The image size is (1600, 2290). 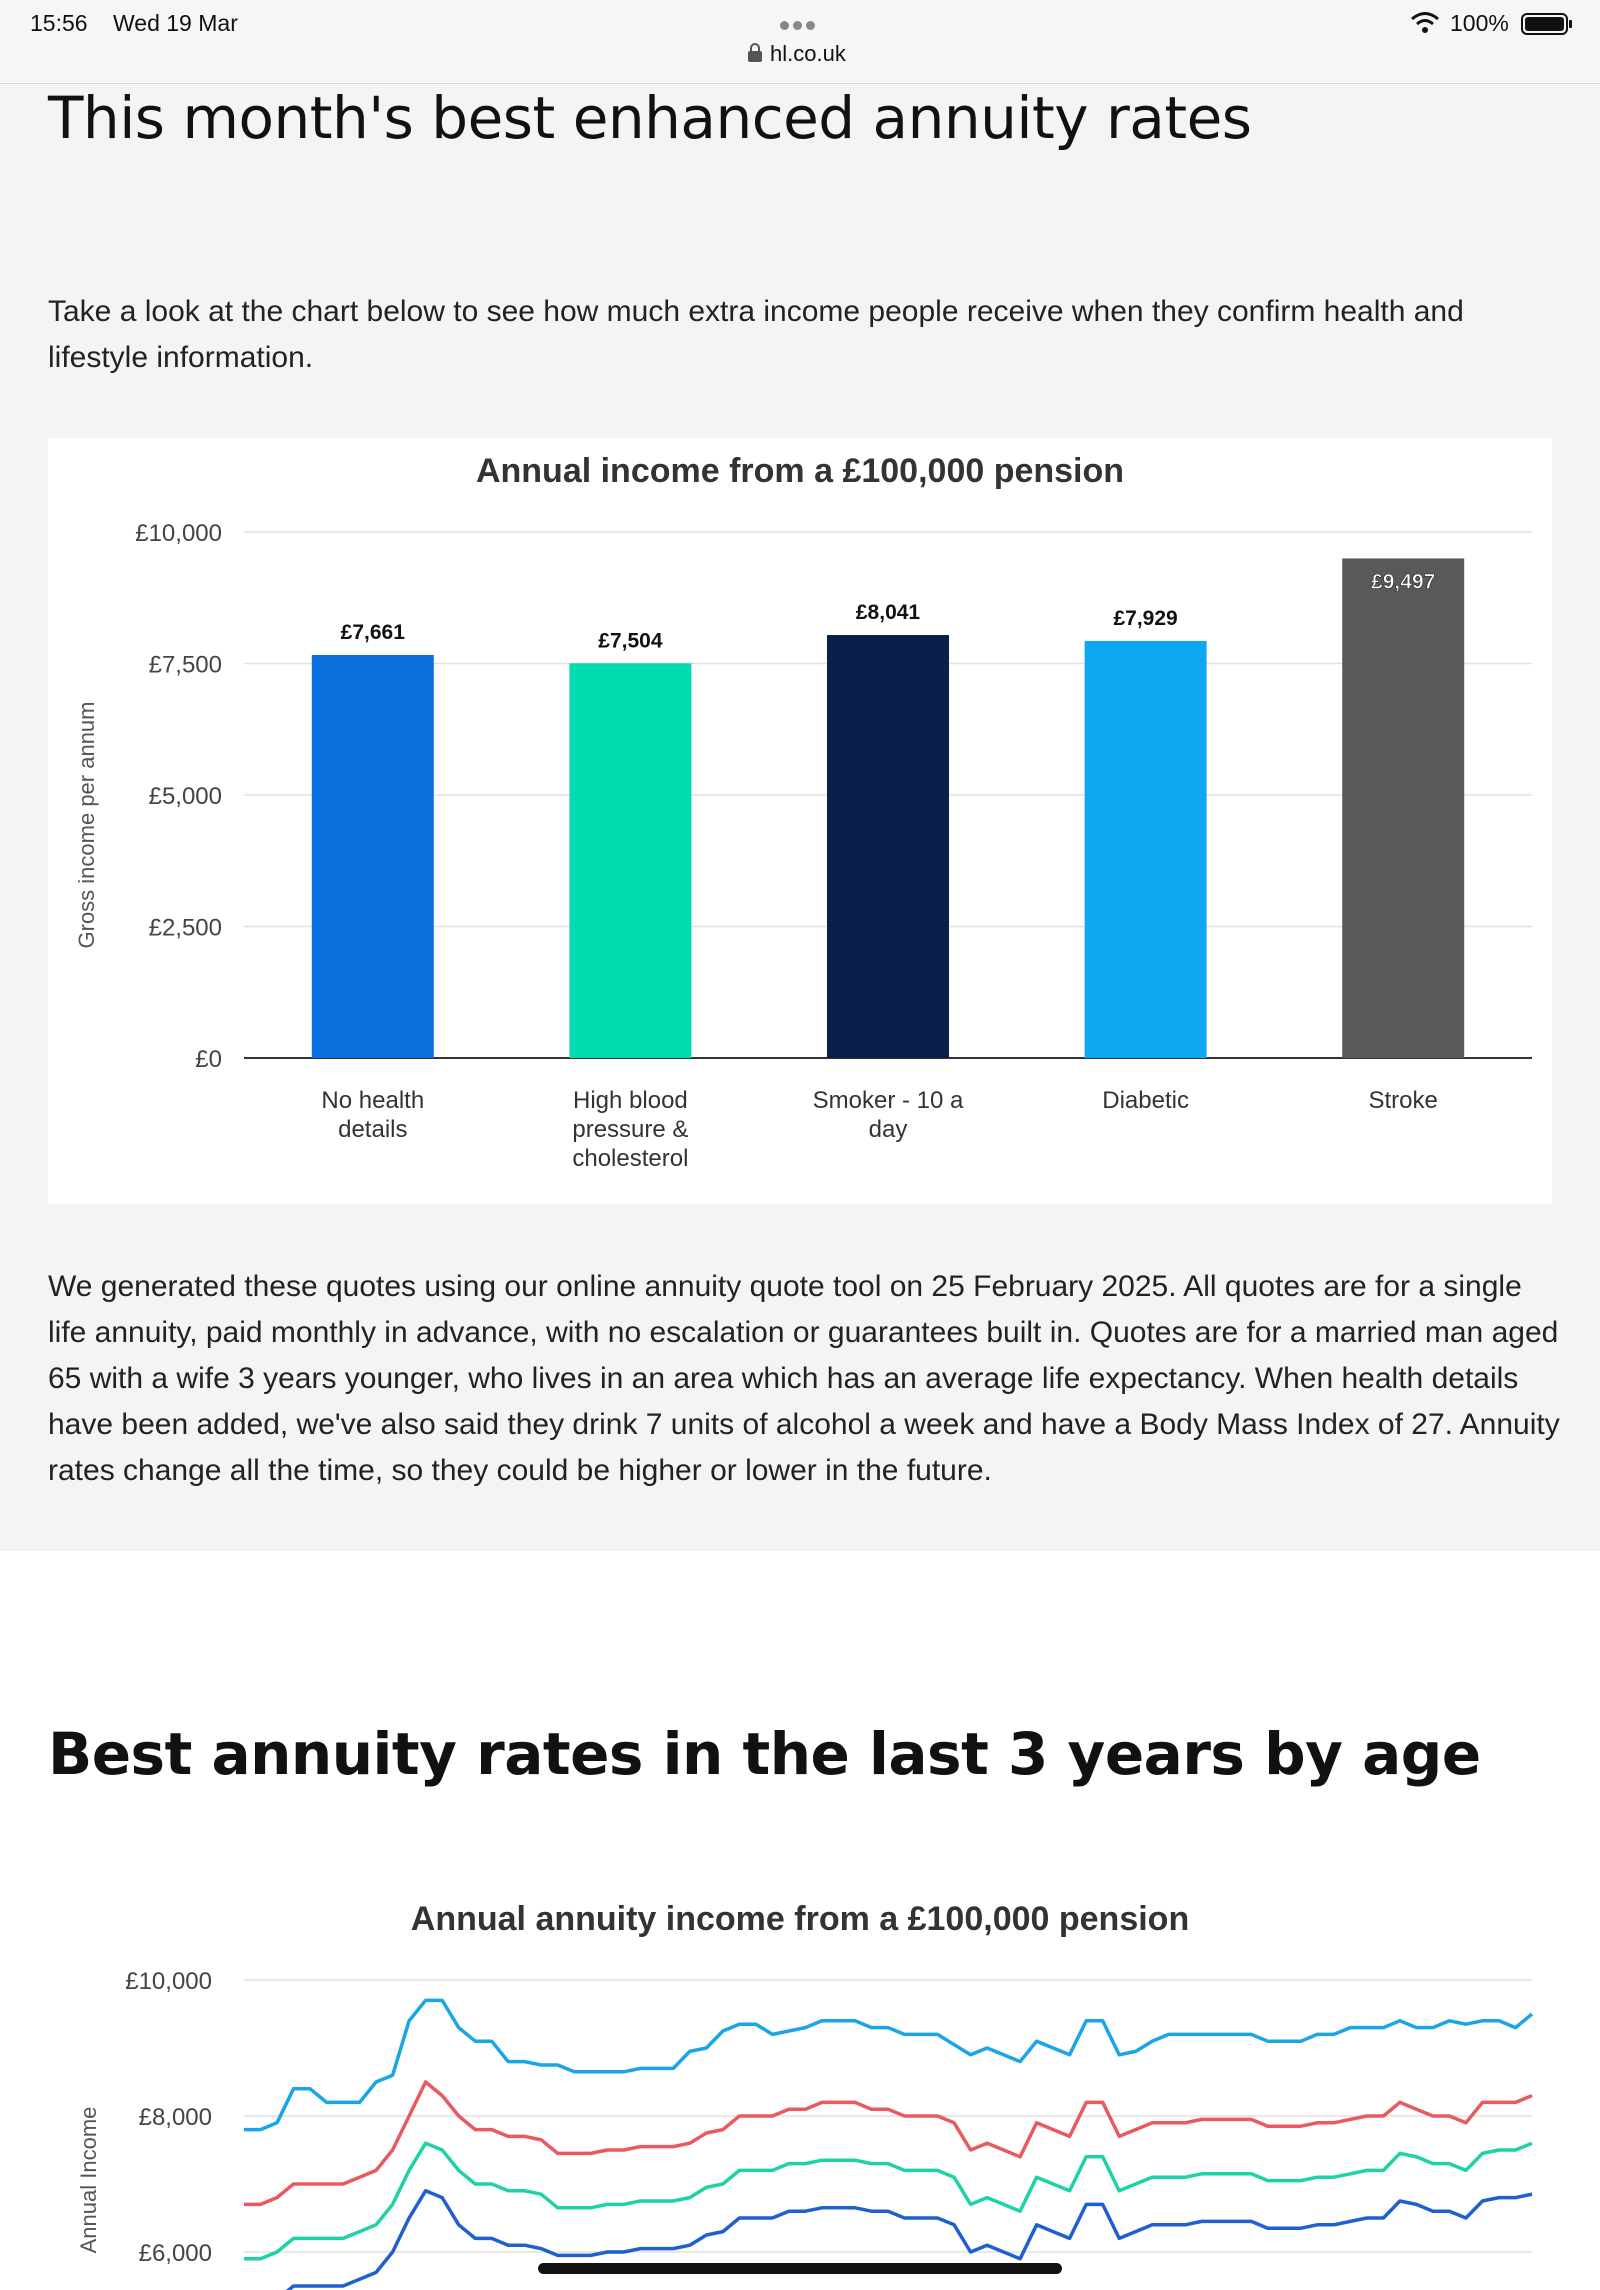 What do you see at coordinates (630, 1100) in the screenshot?
I see `x-tick-label: High blood` at bounding box center [630, 1100].